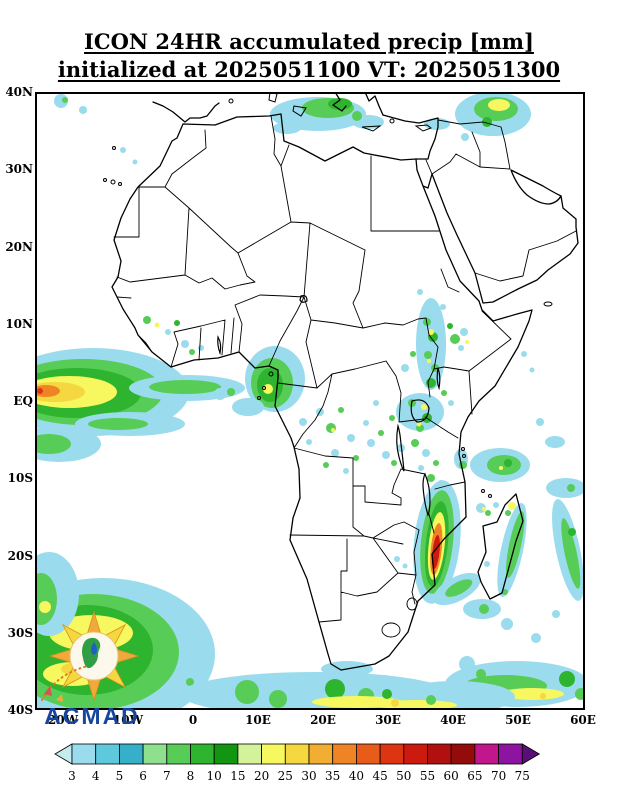 Image resolution: width=618 pixels, height=800 pixels. Describe the element at coordinates (20, 632) in the screenshot. I see `lat-tick: 30S` at that location.